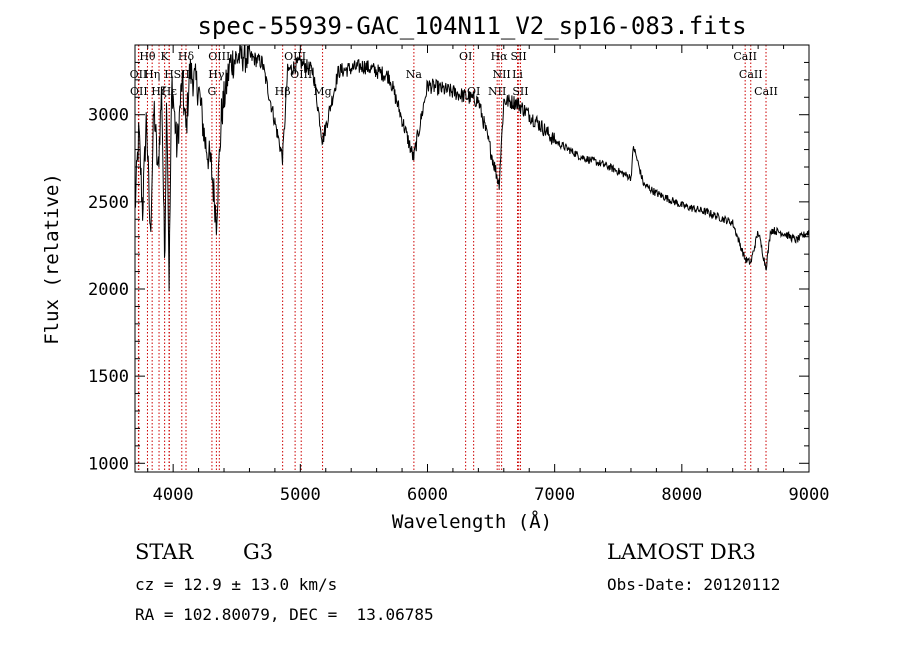  I want to click on line-label: H, so click(169, 74).